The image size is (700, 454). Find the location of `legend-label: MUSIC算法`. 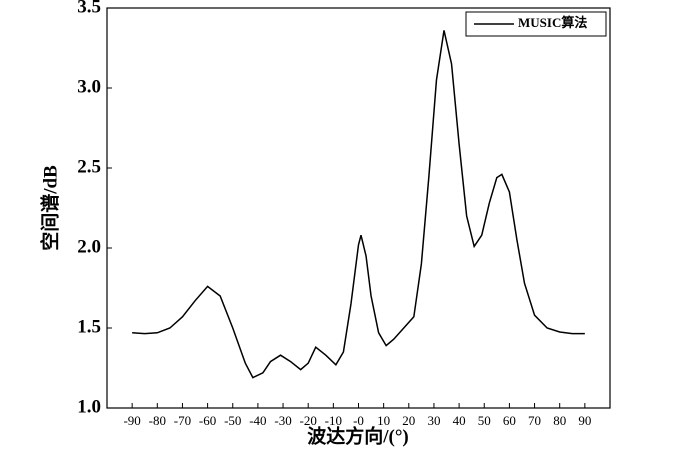

legend-label: MUSIC算法 is located at coordinates (552, 22).